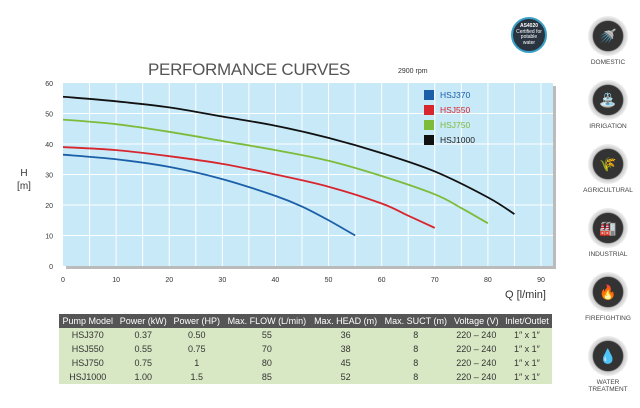  I want to click on x-tick-label: 90, so click(541, 280).